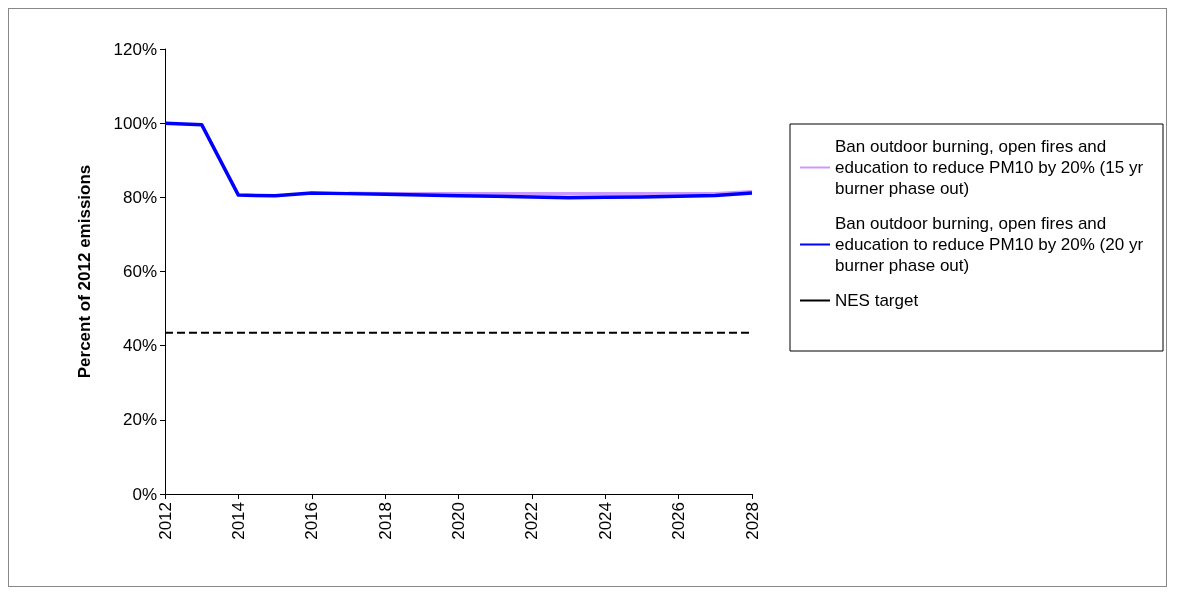 This screenshot has height=597, width=1177. What do you see at coordinates (139, 420) in the screenshot?
I see `y-tick-label: 20%` at bounding box center [139, 420].